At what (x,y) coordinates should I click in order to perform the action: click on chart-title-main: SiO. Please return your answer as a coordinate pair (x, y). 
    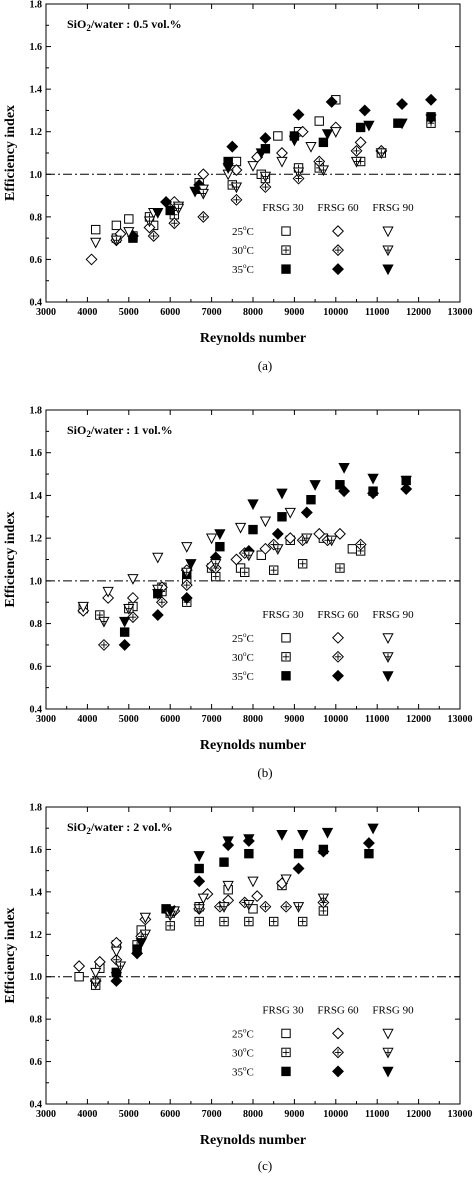
    Looking at the image, I should click on (76, 827).